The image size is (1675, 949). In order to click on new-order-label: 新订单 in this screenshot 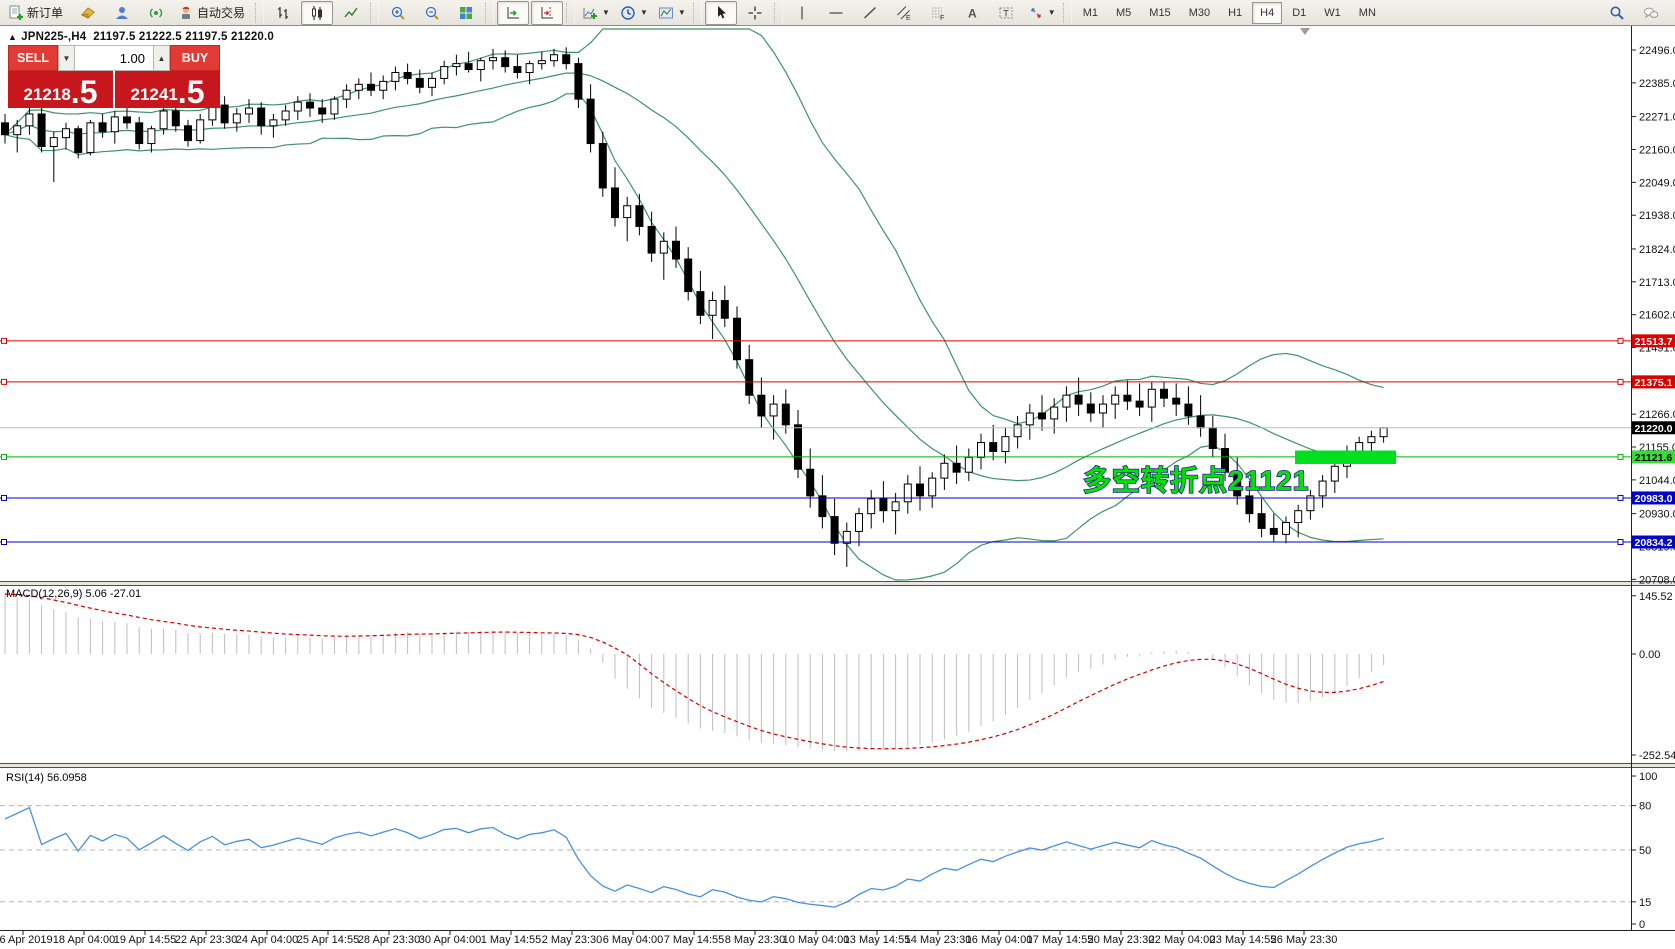, I will do `click(45, 13)`.